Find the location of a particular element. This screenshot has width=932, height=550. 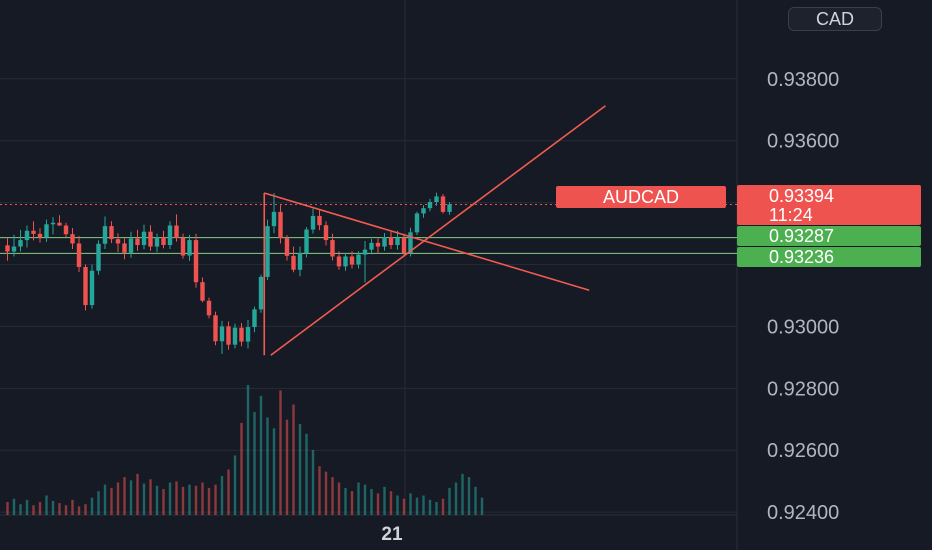

candlesticks is located at coordinates (228, 273).